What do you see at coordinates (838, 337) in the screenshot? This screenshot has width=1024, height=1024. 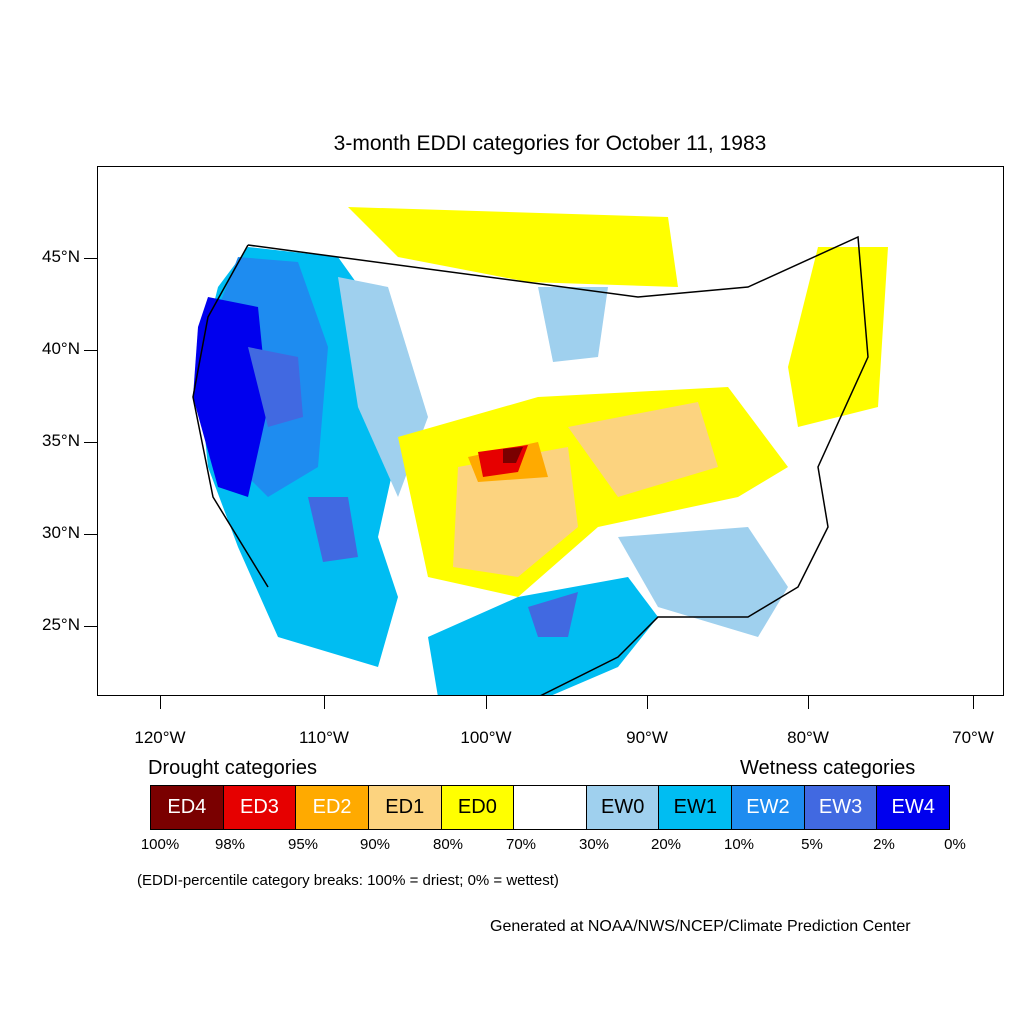 I see `dry-region-ed0-northeast` at bounding box center [838, 337].